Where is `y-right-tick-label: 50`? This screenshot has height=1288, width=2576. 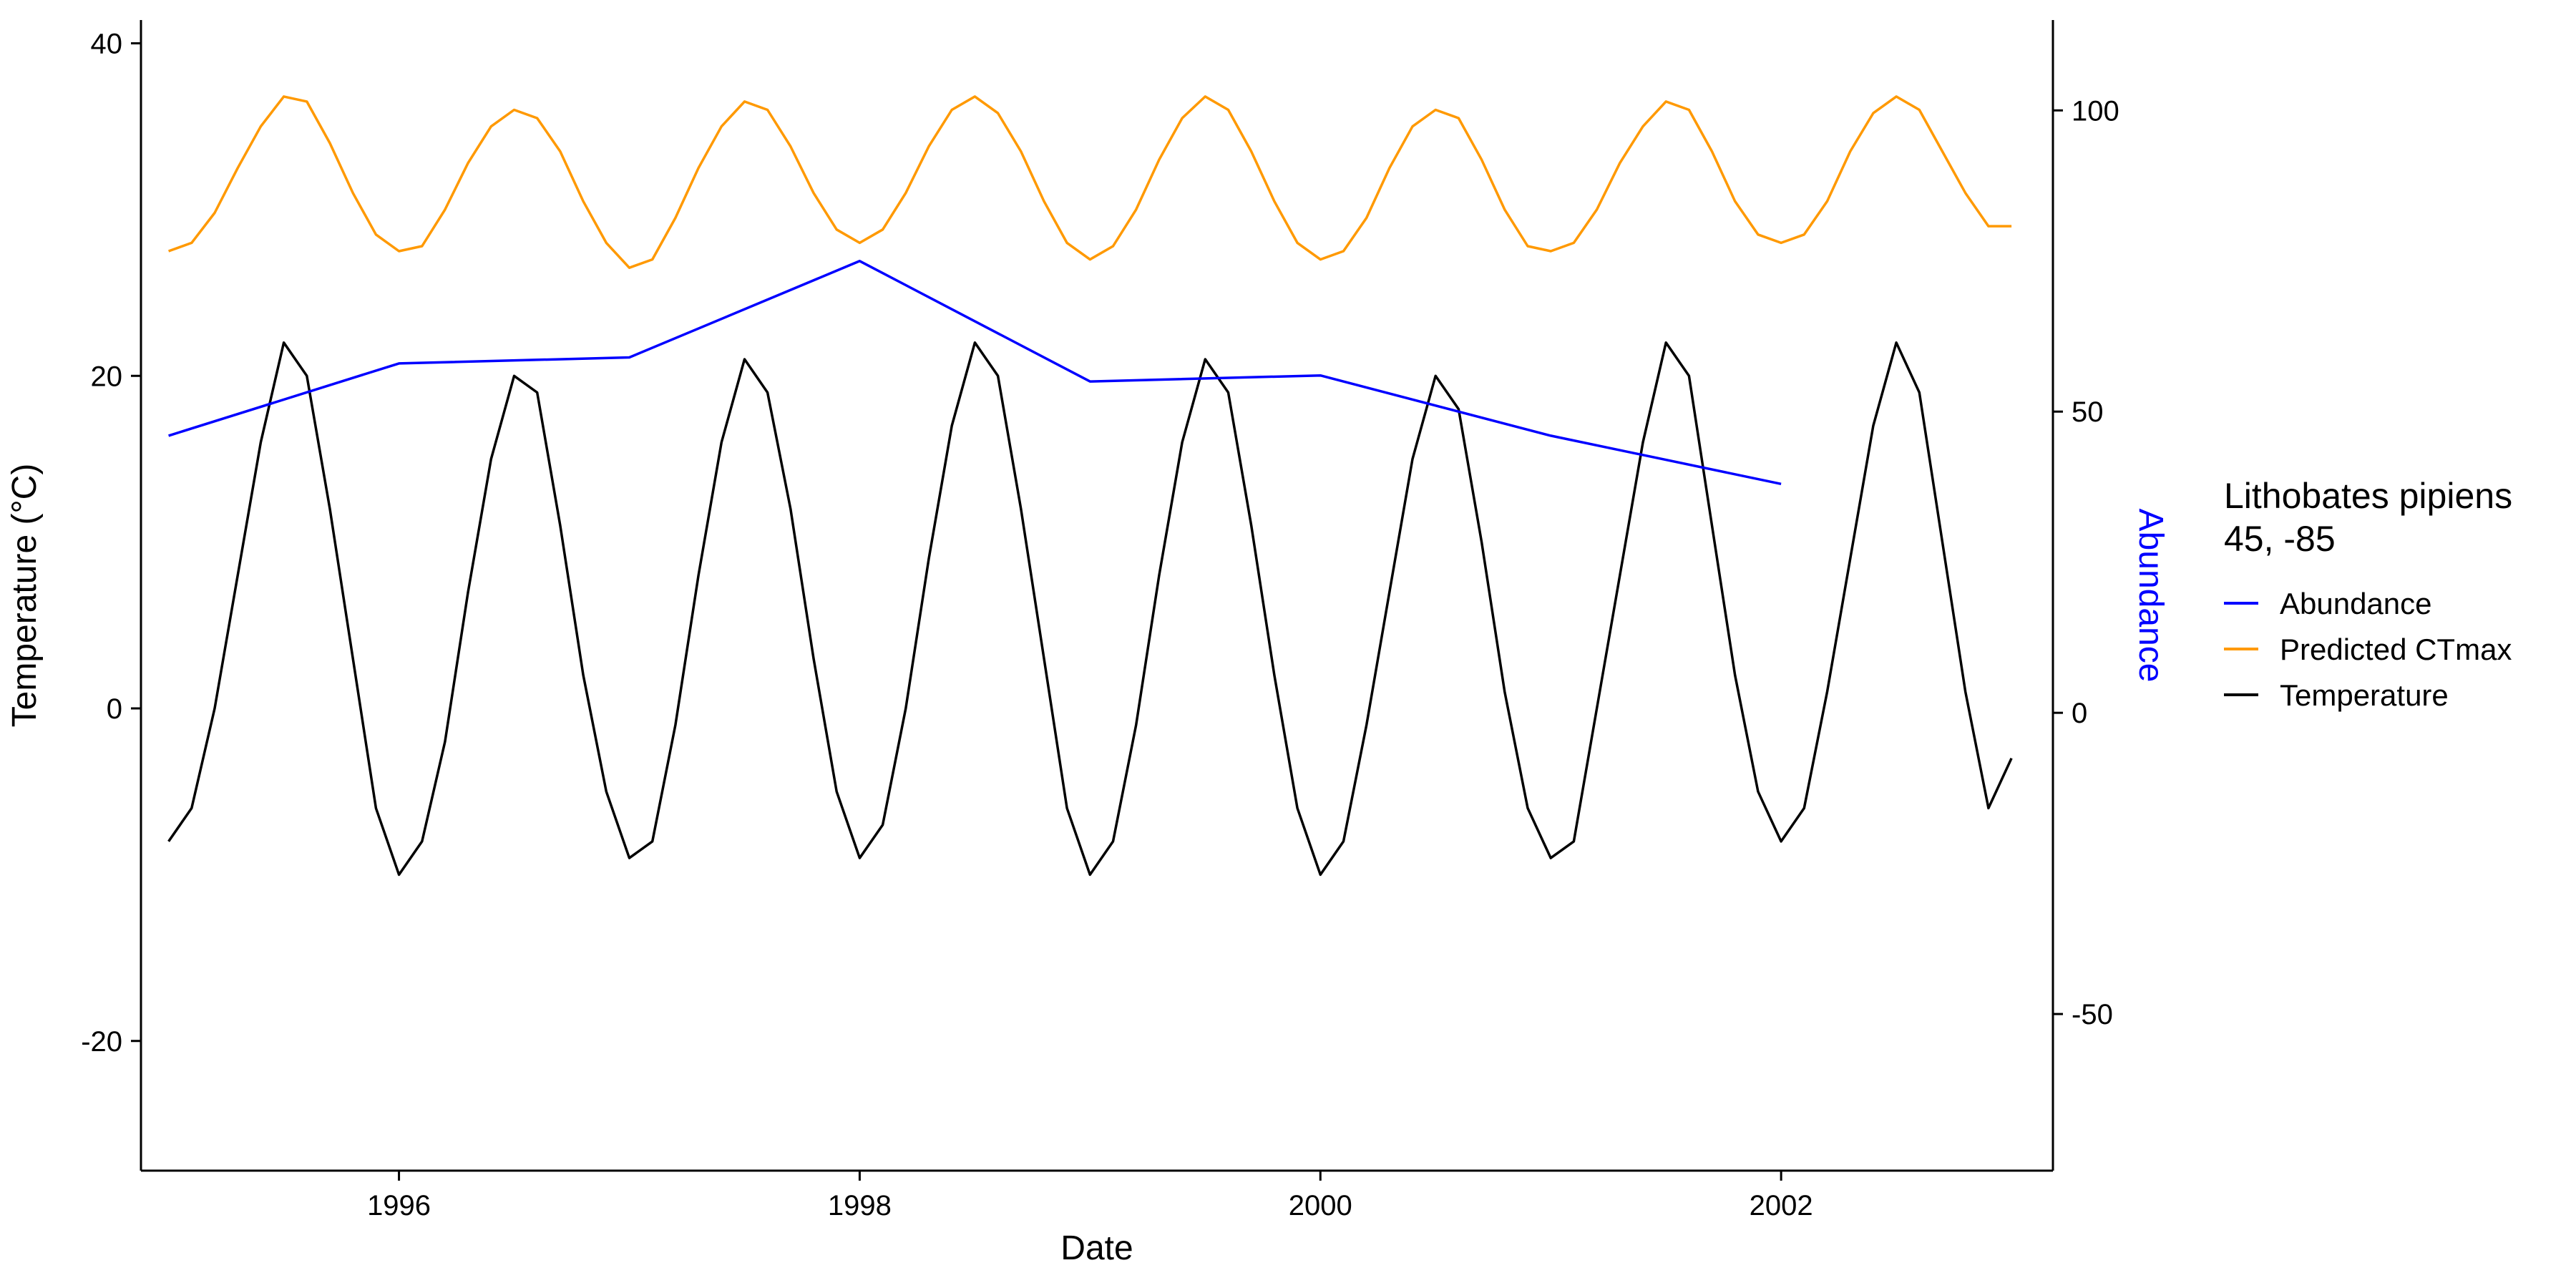 y-right-tick-label: 50 is located at coordinates (2088, 412).